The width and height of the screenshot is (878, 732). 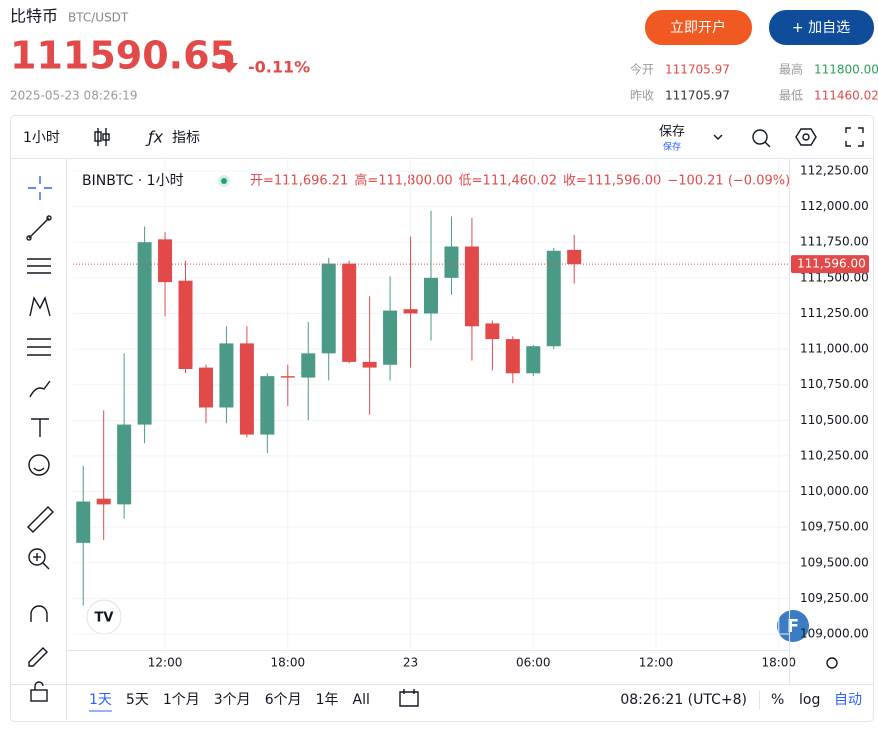 What do you see at coordinates (809, 700) in the screenshot?
I see `scale-option: log` at bounding box center [809, 700].